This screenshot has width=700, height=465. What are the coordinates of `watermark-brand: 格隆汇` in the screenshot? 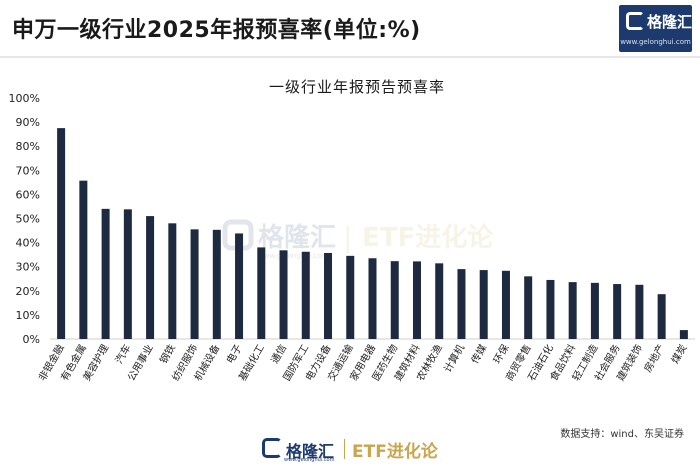 It's located at (297, 237).